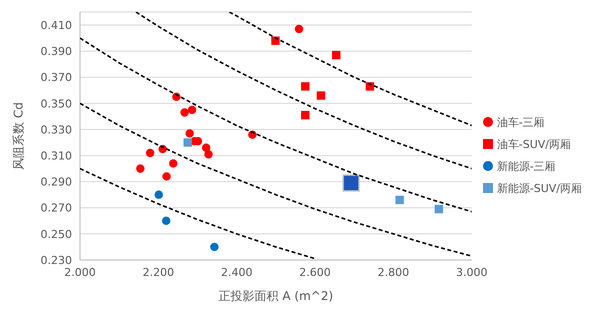  What do you see at coordinates (394, 272) in the screenshot?
I see `x-tick-label: 2.800` at bounding box center [394, 272].